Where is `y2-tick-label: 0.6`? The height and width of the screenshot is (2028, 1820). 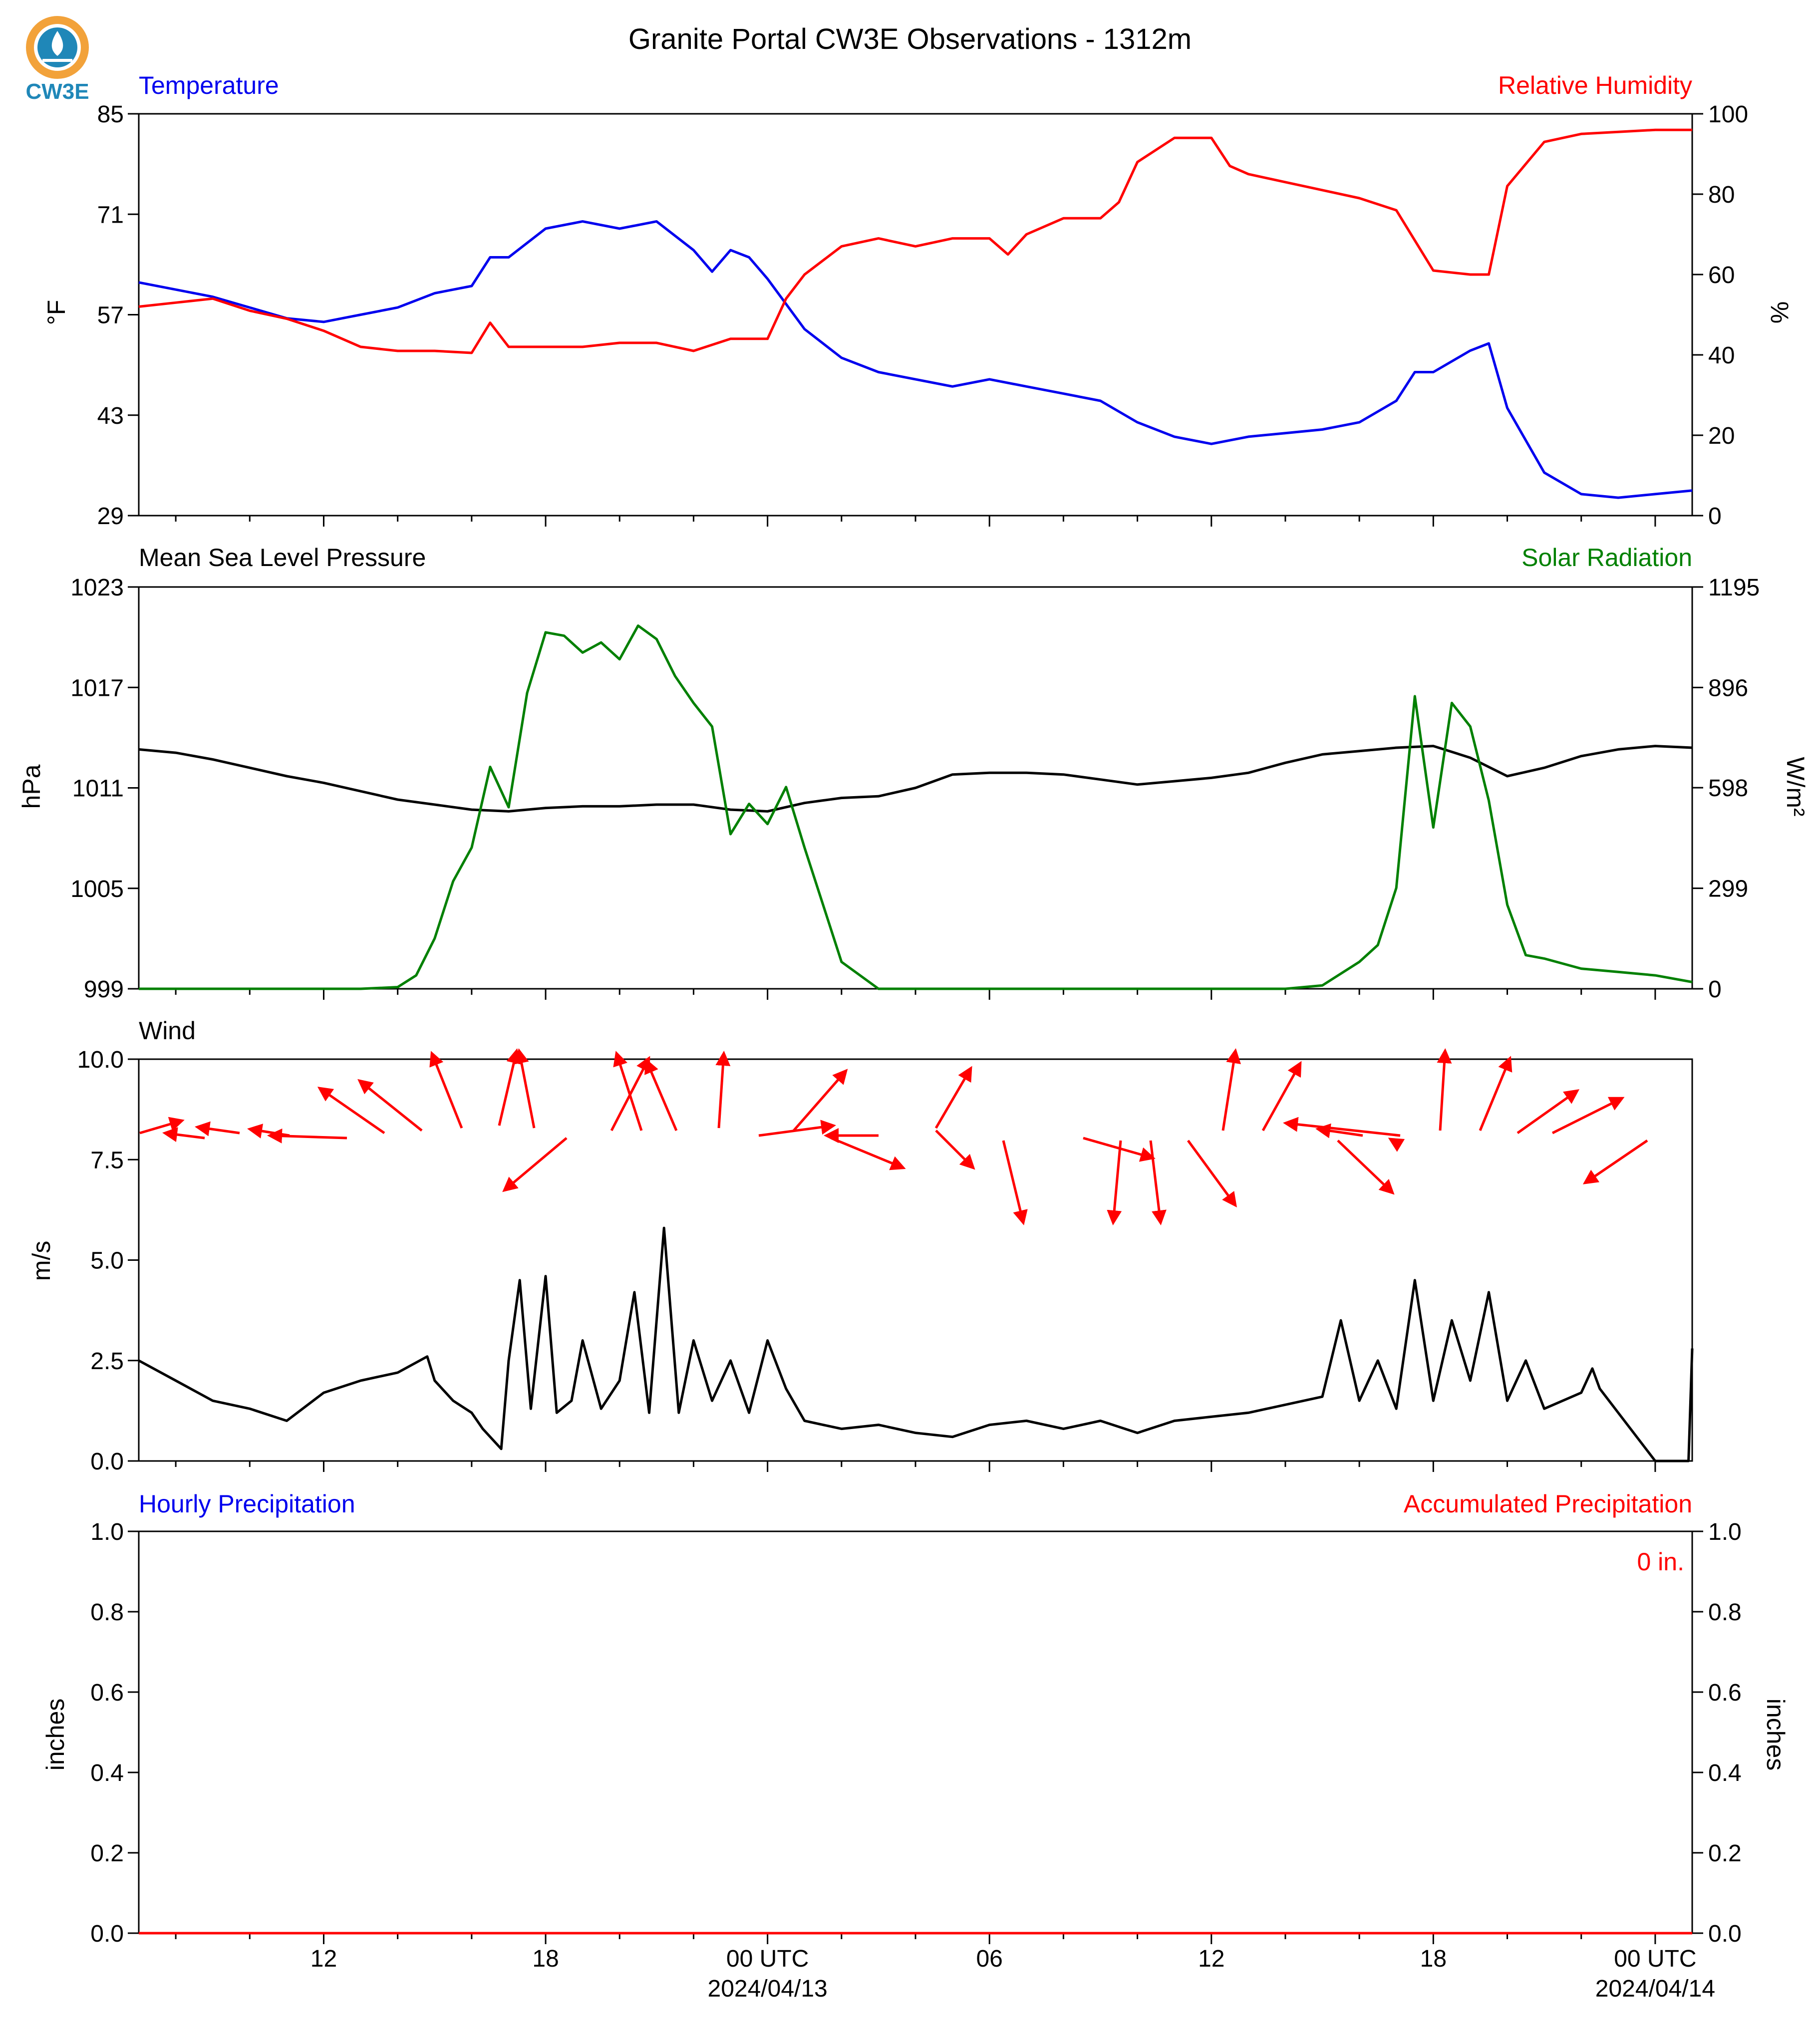 y2-tick-label: 0.6 is located at coordinates (1725, 1693).